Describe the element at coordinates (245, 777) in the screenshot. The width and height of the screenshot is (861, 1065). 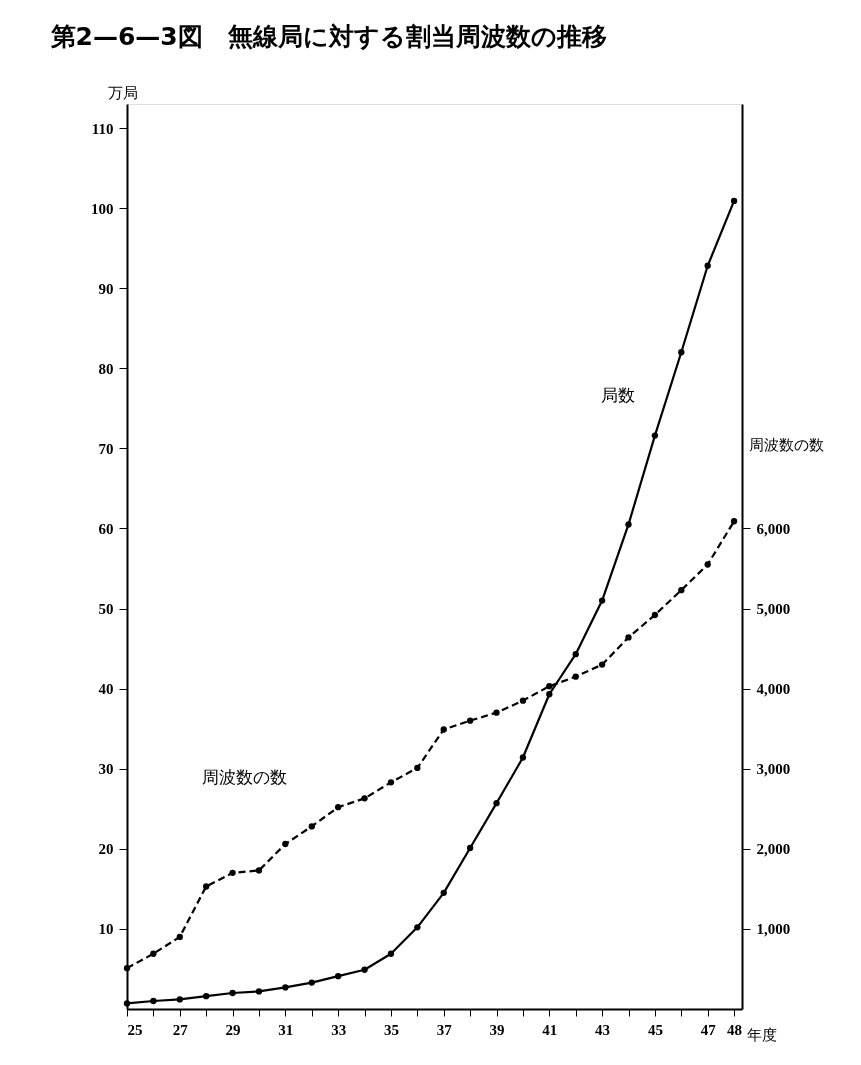
I see `text: 周波数の数` at that location.